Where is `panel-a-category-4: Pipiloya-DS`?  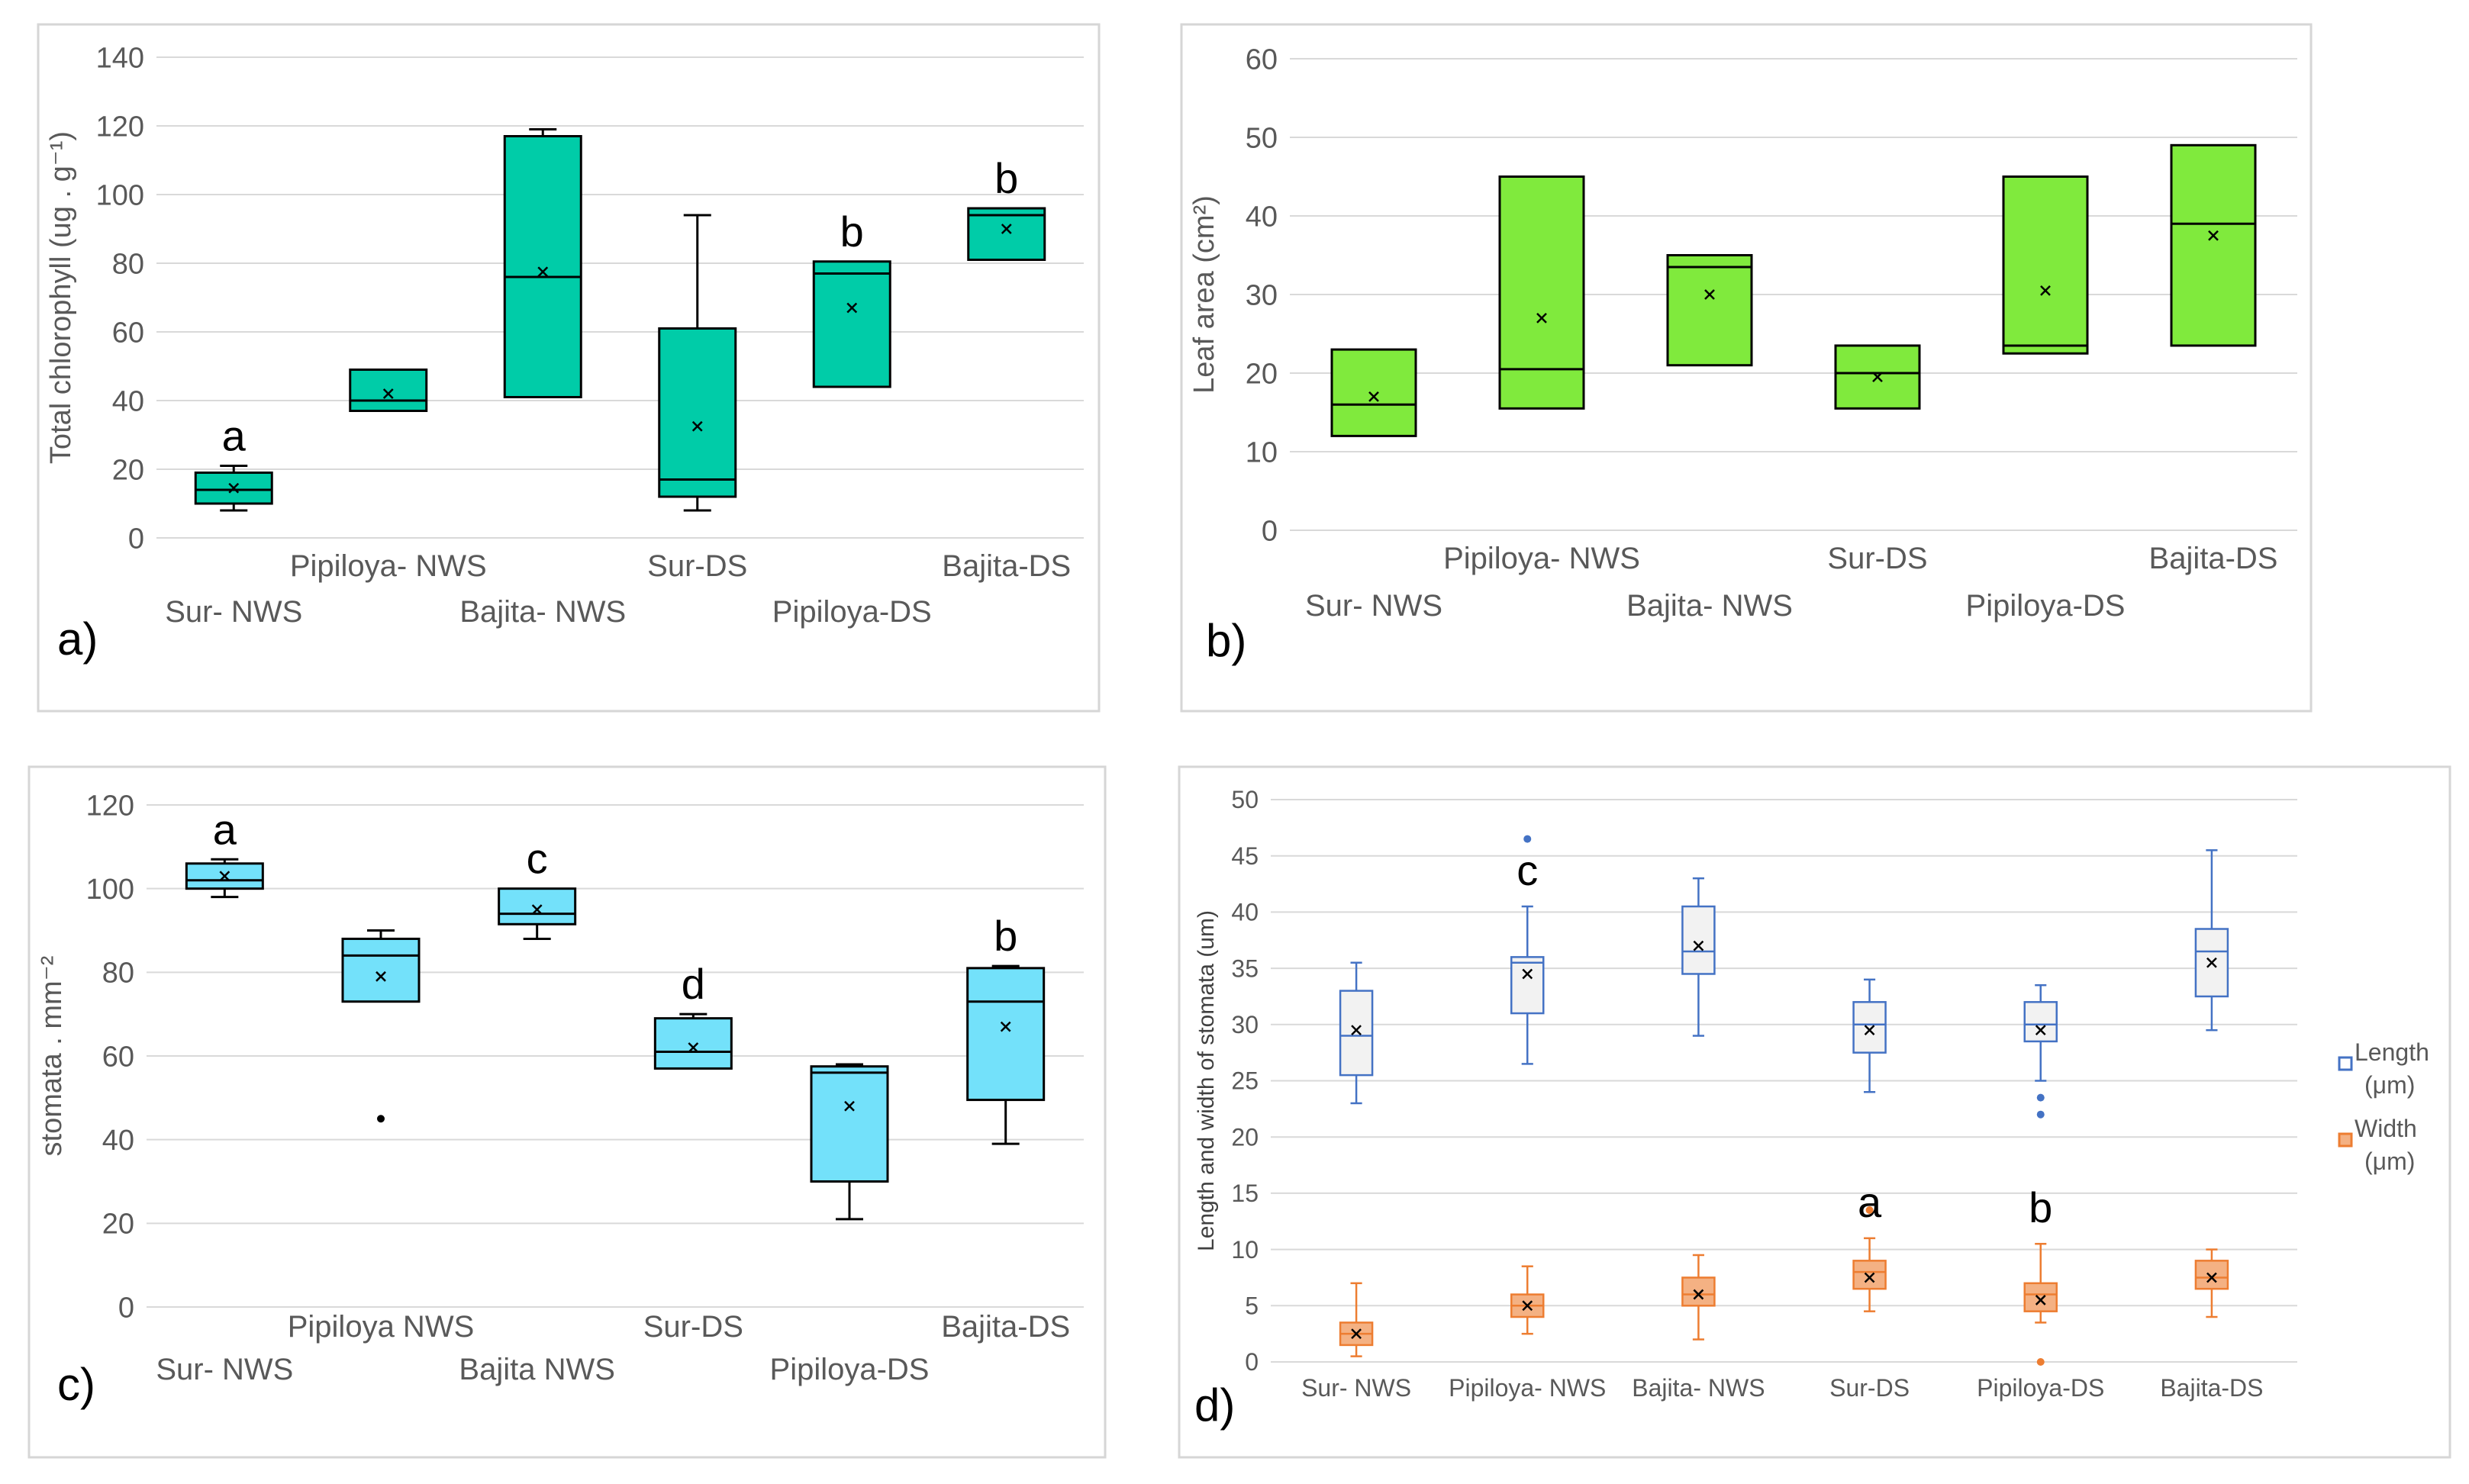 panel-a-category-4: Pipiloya-DS is located at coordinates (852, 612).